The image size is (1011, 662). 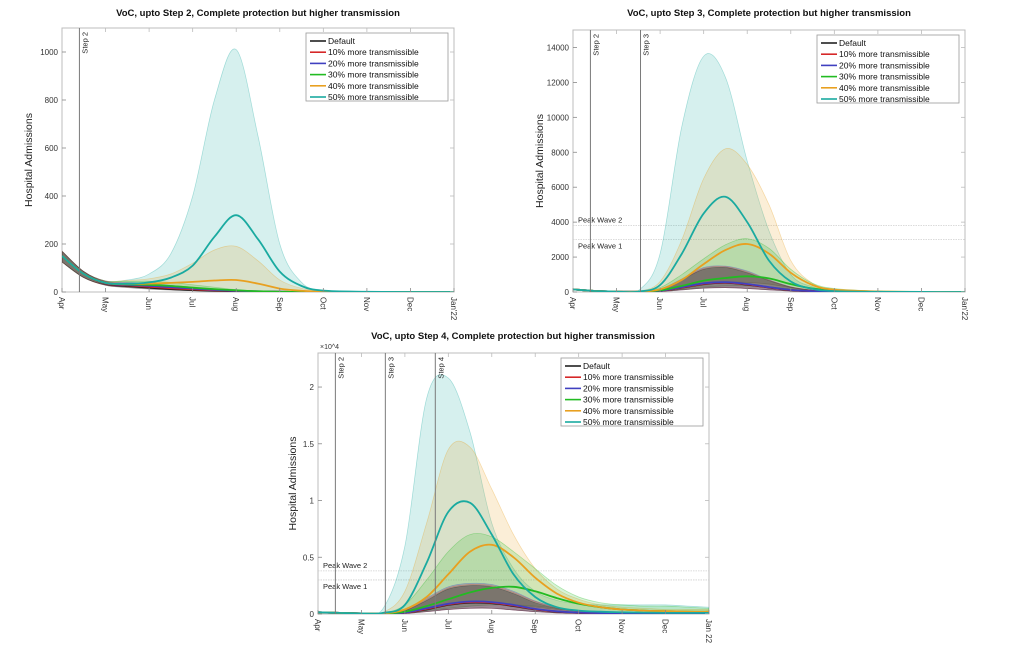 I want to click on y-tick-label: 4000, so click(x=560, y=222).